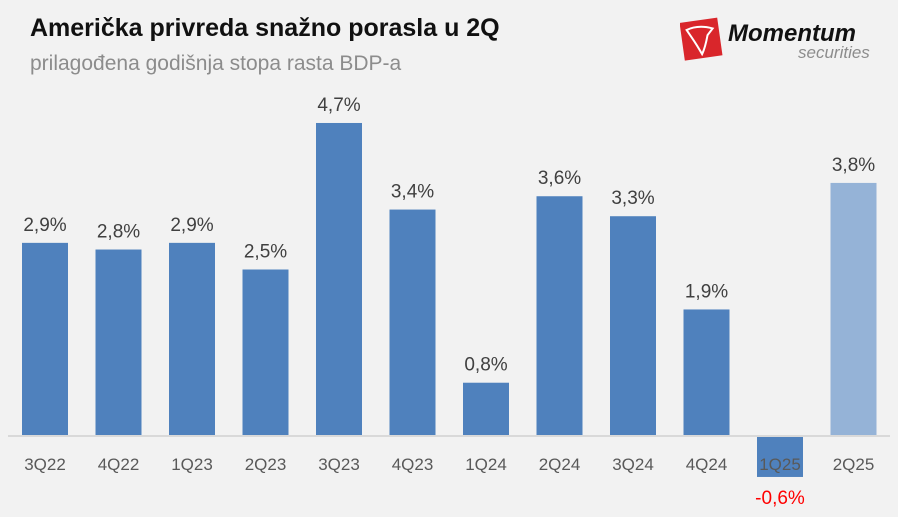  Describe the element at coordinates (834, 52) in the screenshot. I see `logo-subtext: securities` at that location.